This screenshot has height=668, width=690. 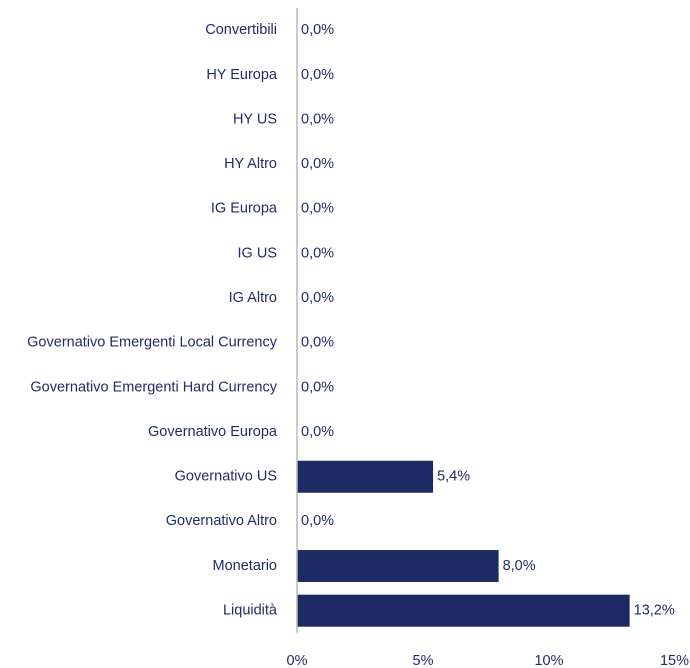 I want to click on y-tick-label: Governativo Europa, so click(x=213, y=432).